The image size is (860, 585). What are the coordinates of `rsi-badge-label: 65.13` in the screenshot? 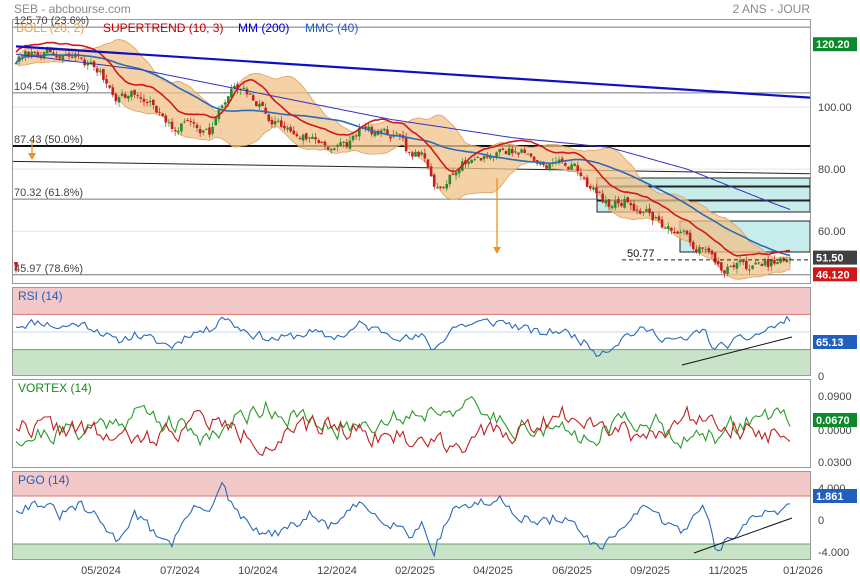 It's located at (830, 343).